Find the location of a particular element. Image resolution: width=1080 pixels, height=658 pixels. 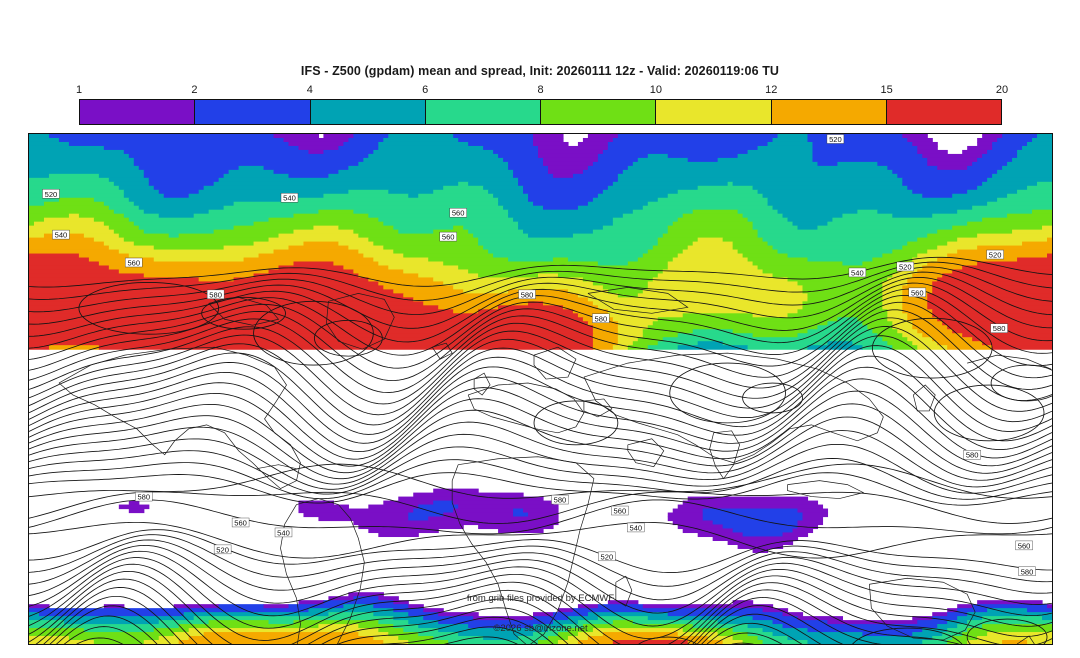

colorbar-segments is located at coordinates (540, 112).